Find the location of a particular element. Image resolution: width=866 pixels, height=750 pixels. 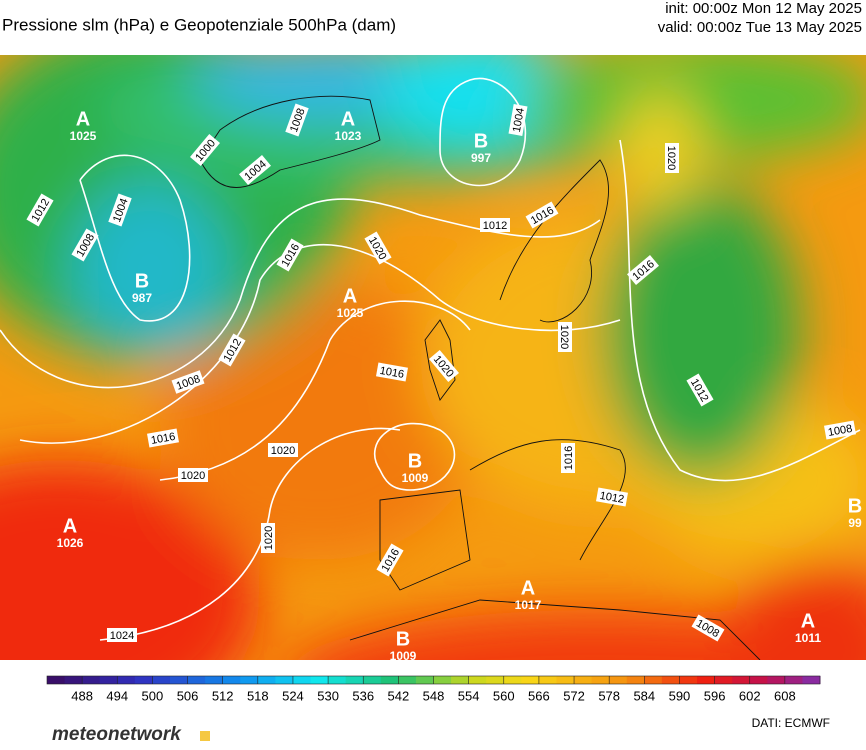

colorbar-tick-label: 554 is located at coordinates (469, 695).